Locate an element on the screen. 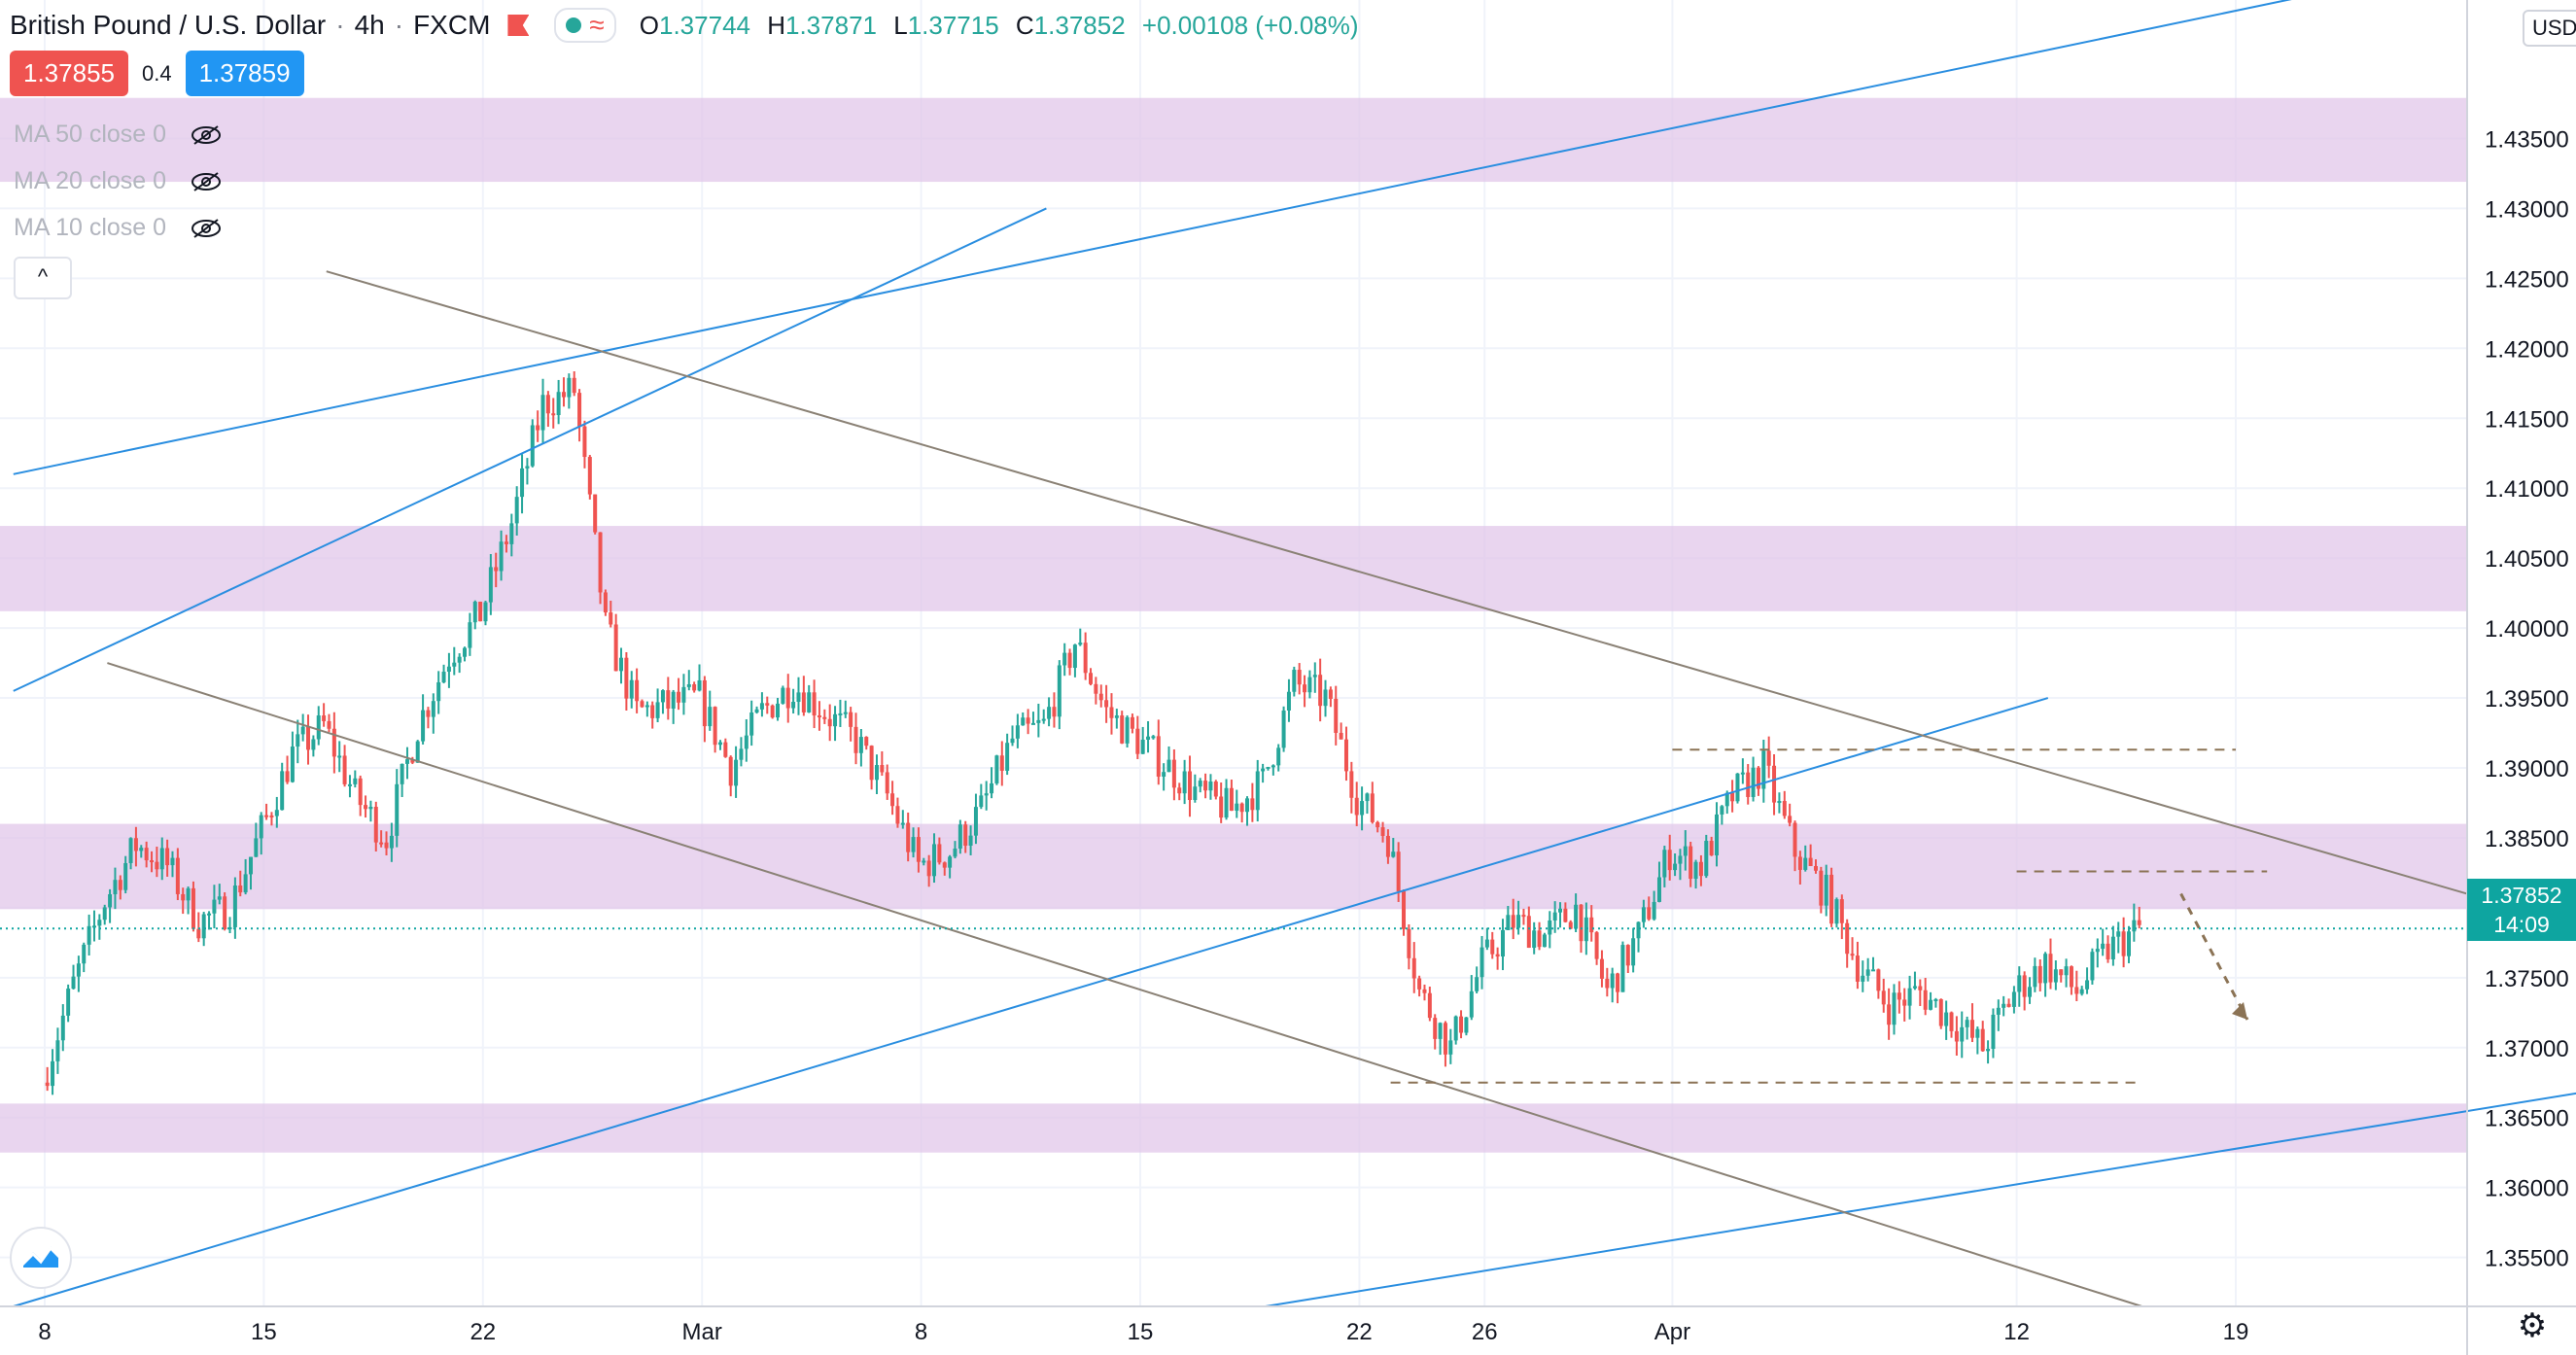 Image resolution: width=2576 pixels, height=1355 pixels. x-tick-label: 22 is located at coordinates (1360, 1332).